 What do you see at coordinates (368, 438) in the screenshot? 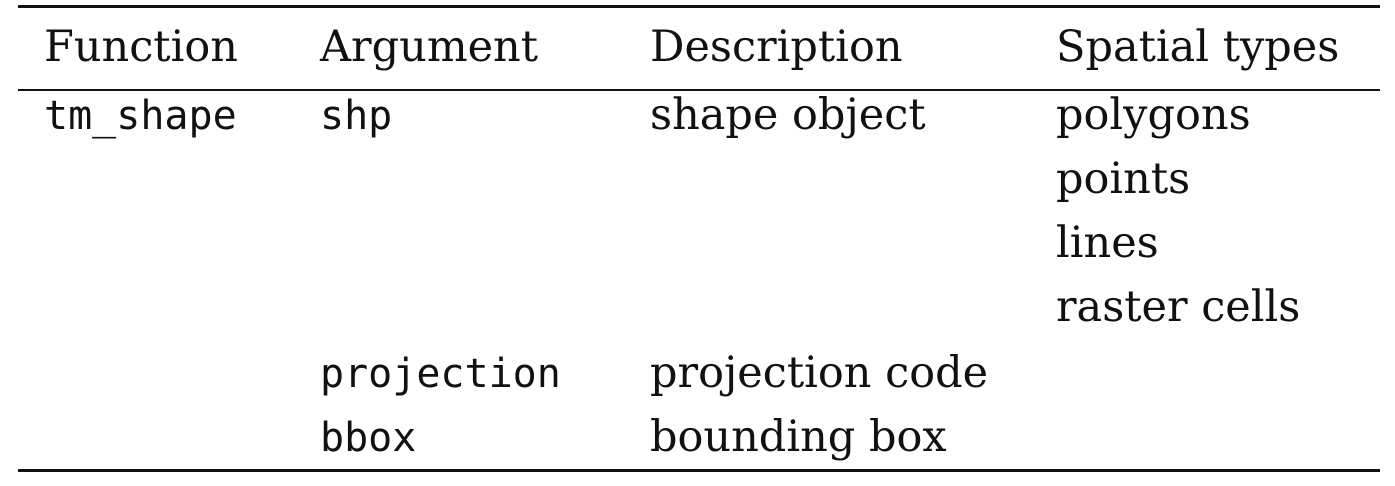
I see `argument-name: bbox` at bounding box center [368, 438].